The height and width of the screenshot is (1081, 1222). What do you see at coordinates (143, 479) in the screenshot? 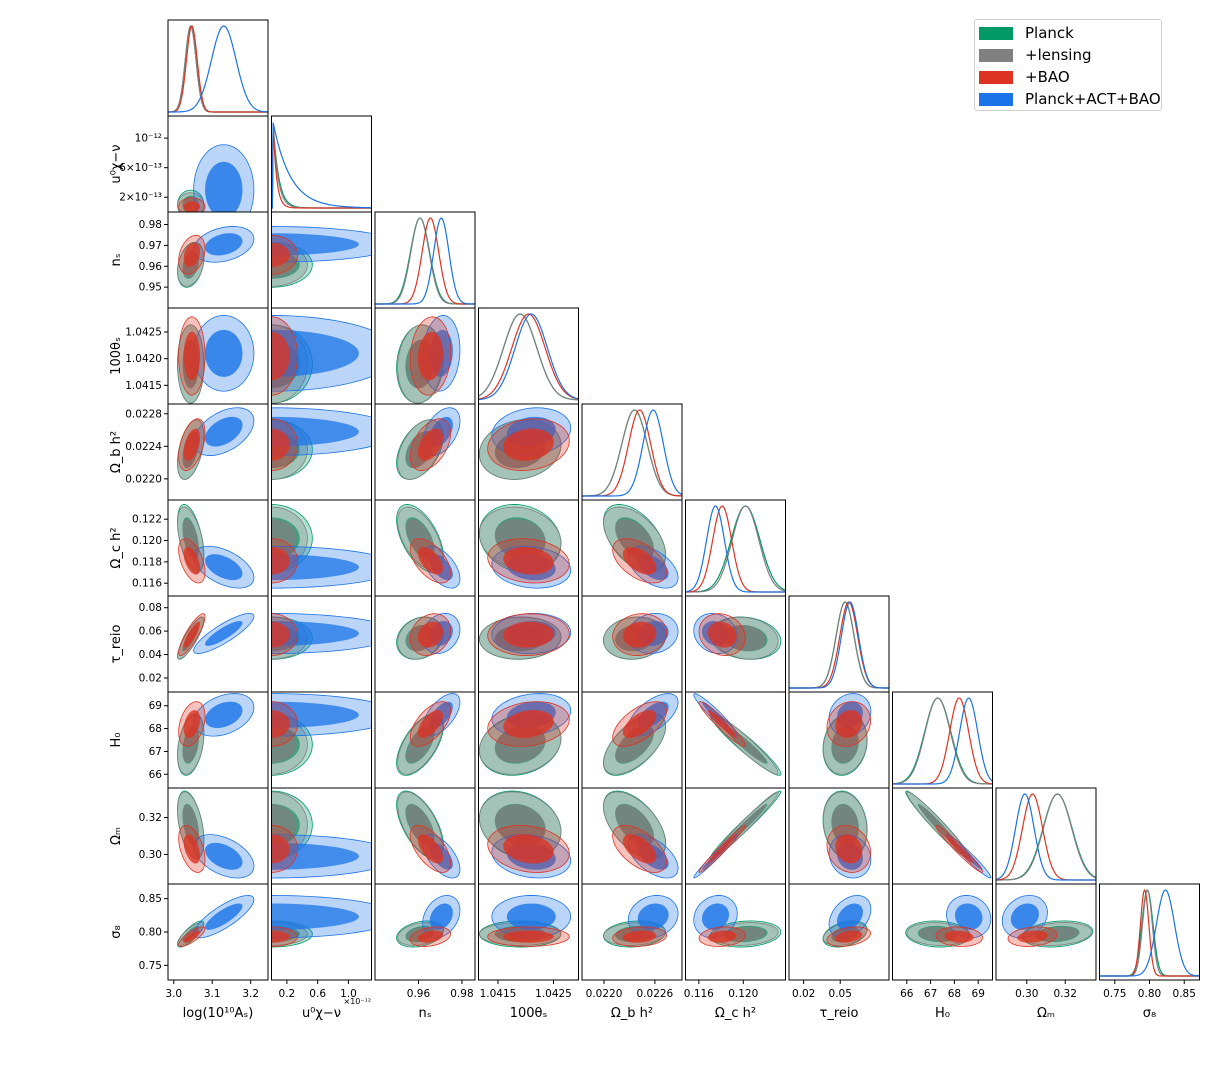
I see `y-tick-label: 0.0220` at bounding box center [143, 479].